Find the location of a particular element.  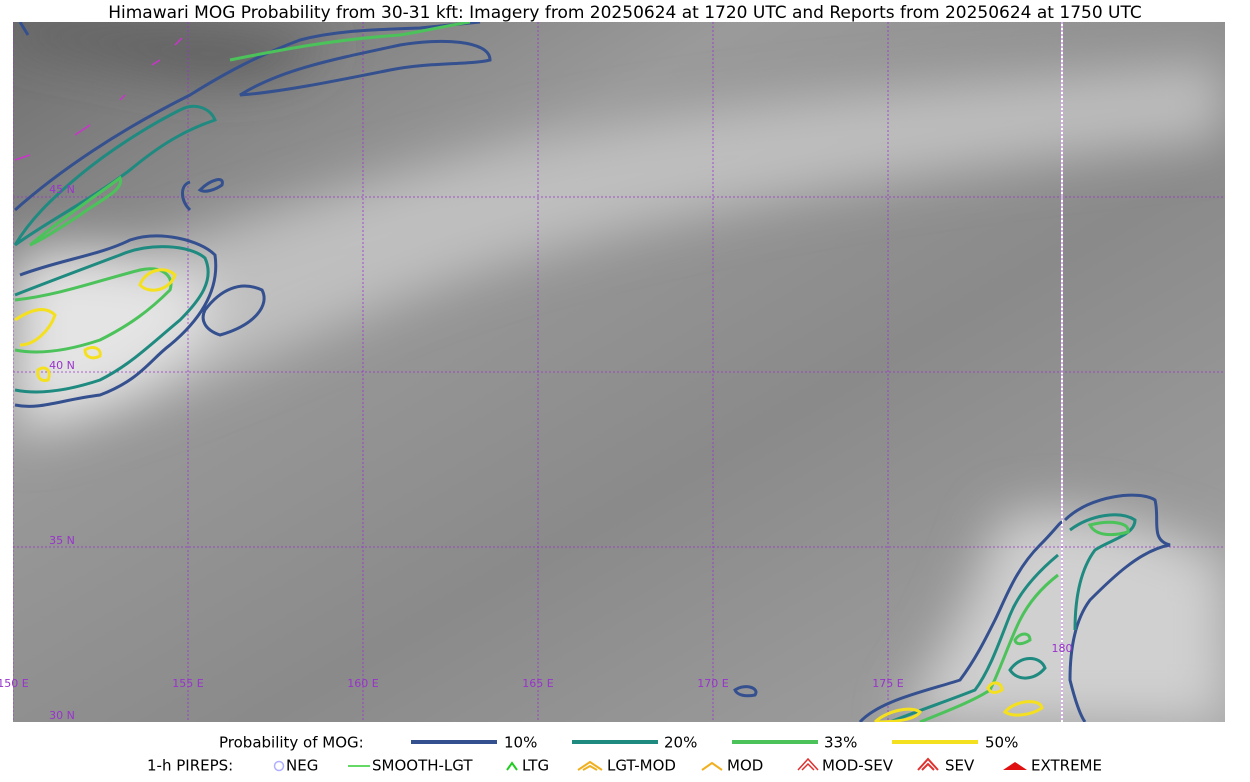

legend-item: LTG is located at coordinates (535, 766).